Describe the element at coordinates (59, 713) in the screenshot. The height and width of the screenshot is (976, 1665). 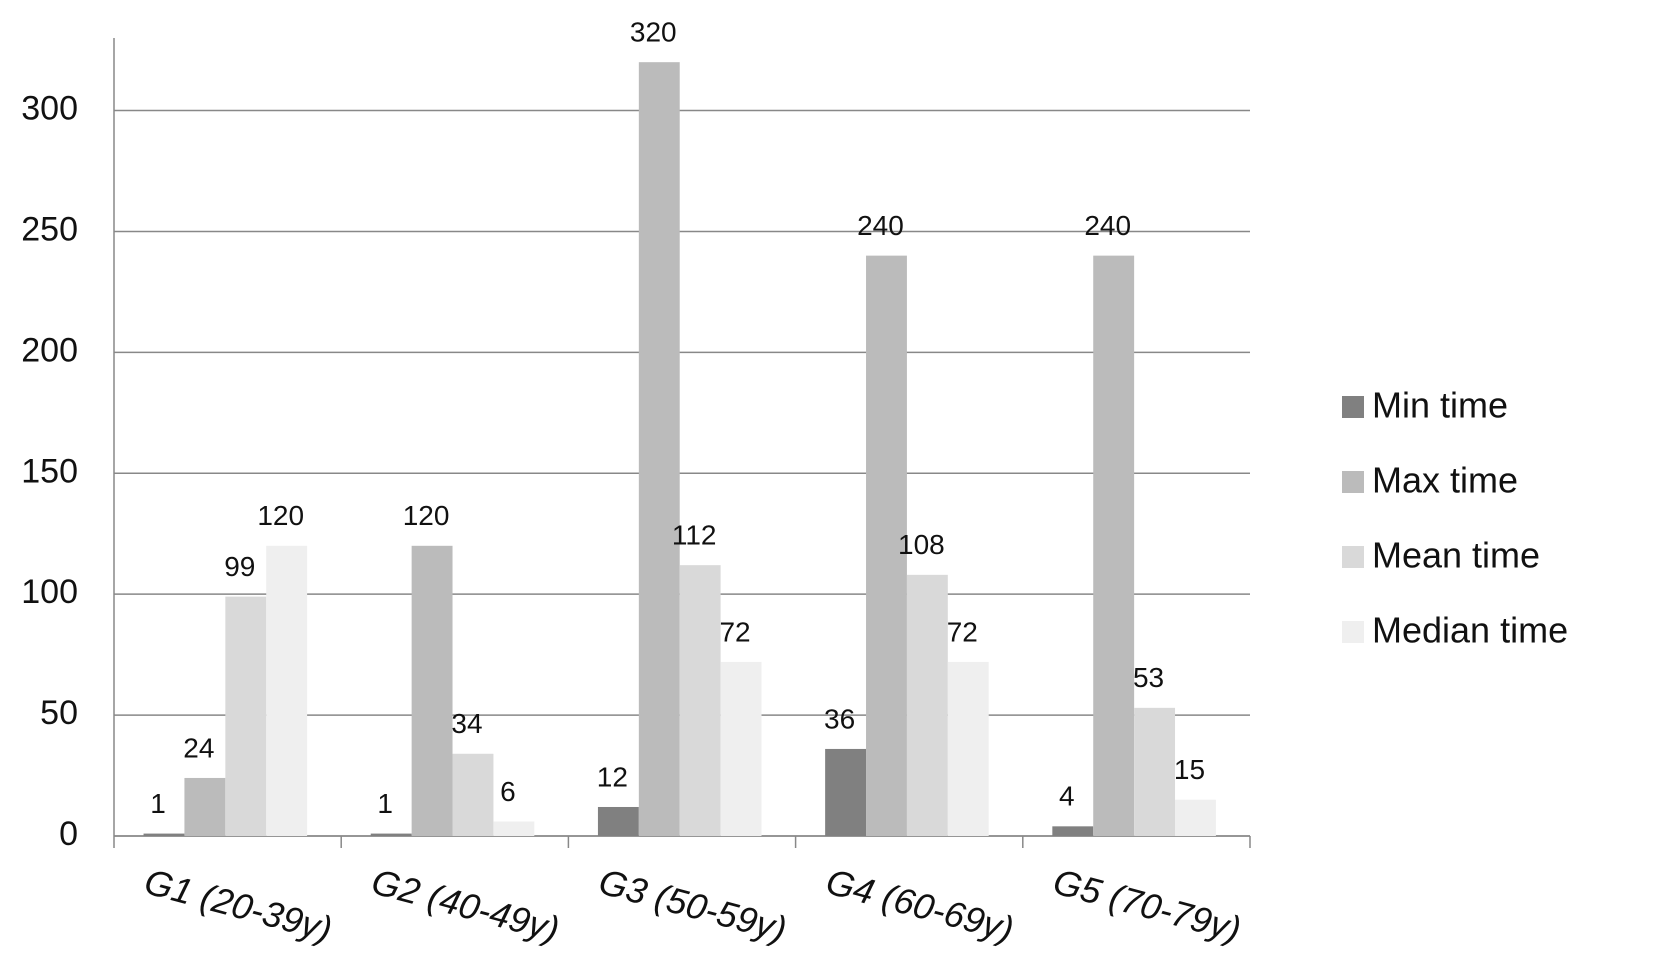
I see `y-tick-label: 50` at that location.